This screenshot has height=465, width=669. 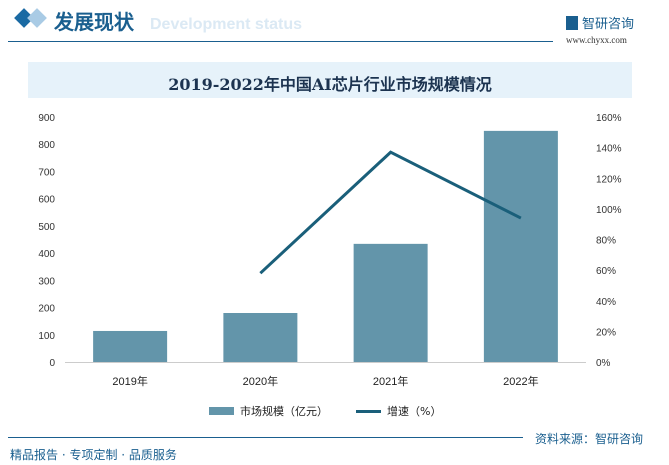 What do you see at coordinates (94, 22) in the screenshot?
I see `header-title: 发展现状` at bounding box center [94, 22].